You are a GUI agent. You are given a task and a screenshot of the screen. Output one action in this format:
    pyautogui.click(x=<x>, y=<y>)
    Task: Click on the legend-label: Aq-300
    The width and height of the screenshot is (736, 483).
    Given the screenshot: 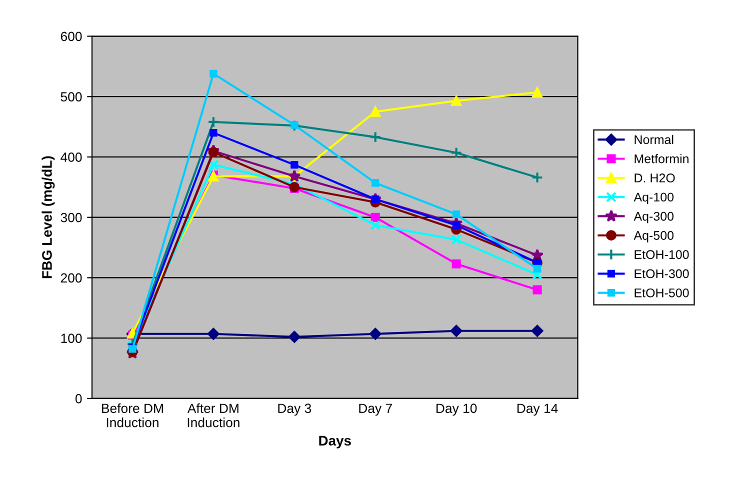 What is the action you would take?
    pyautogui.click(x=654, y=218)
    